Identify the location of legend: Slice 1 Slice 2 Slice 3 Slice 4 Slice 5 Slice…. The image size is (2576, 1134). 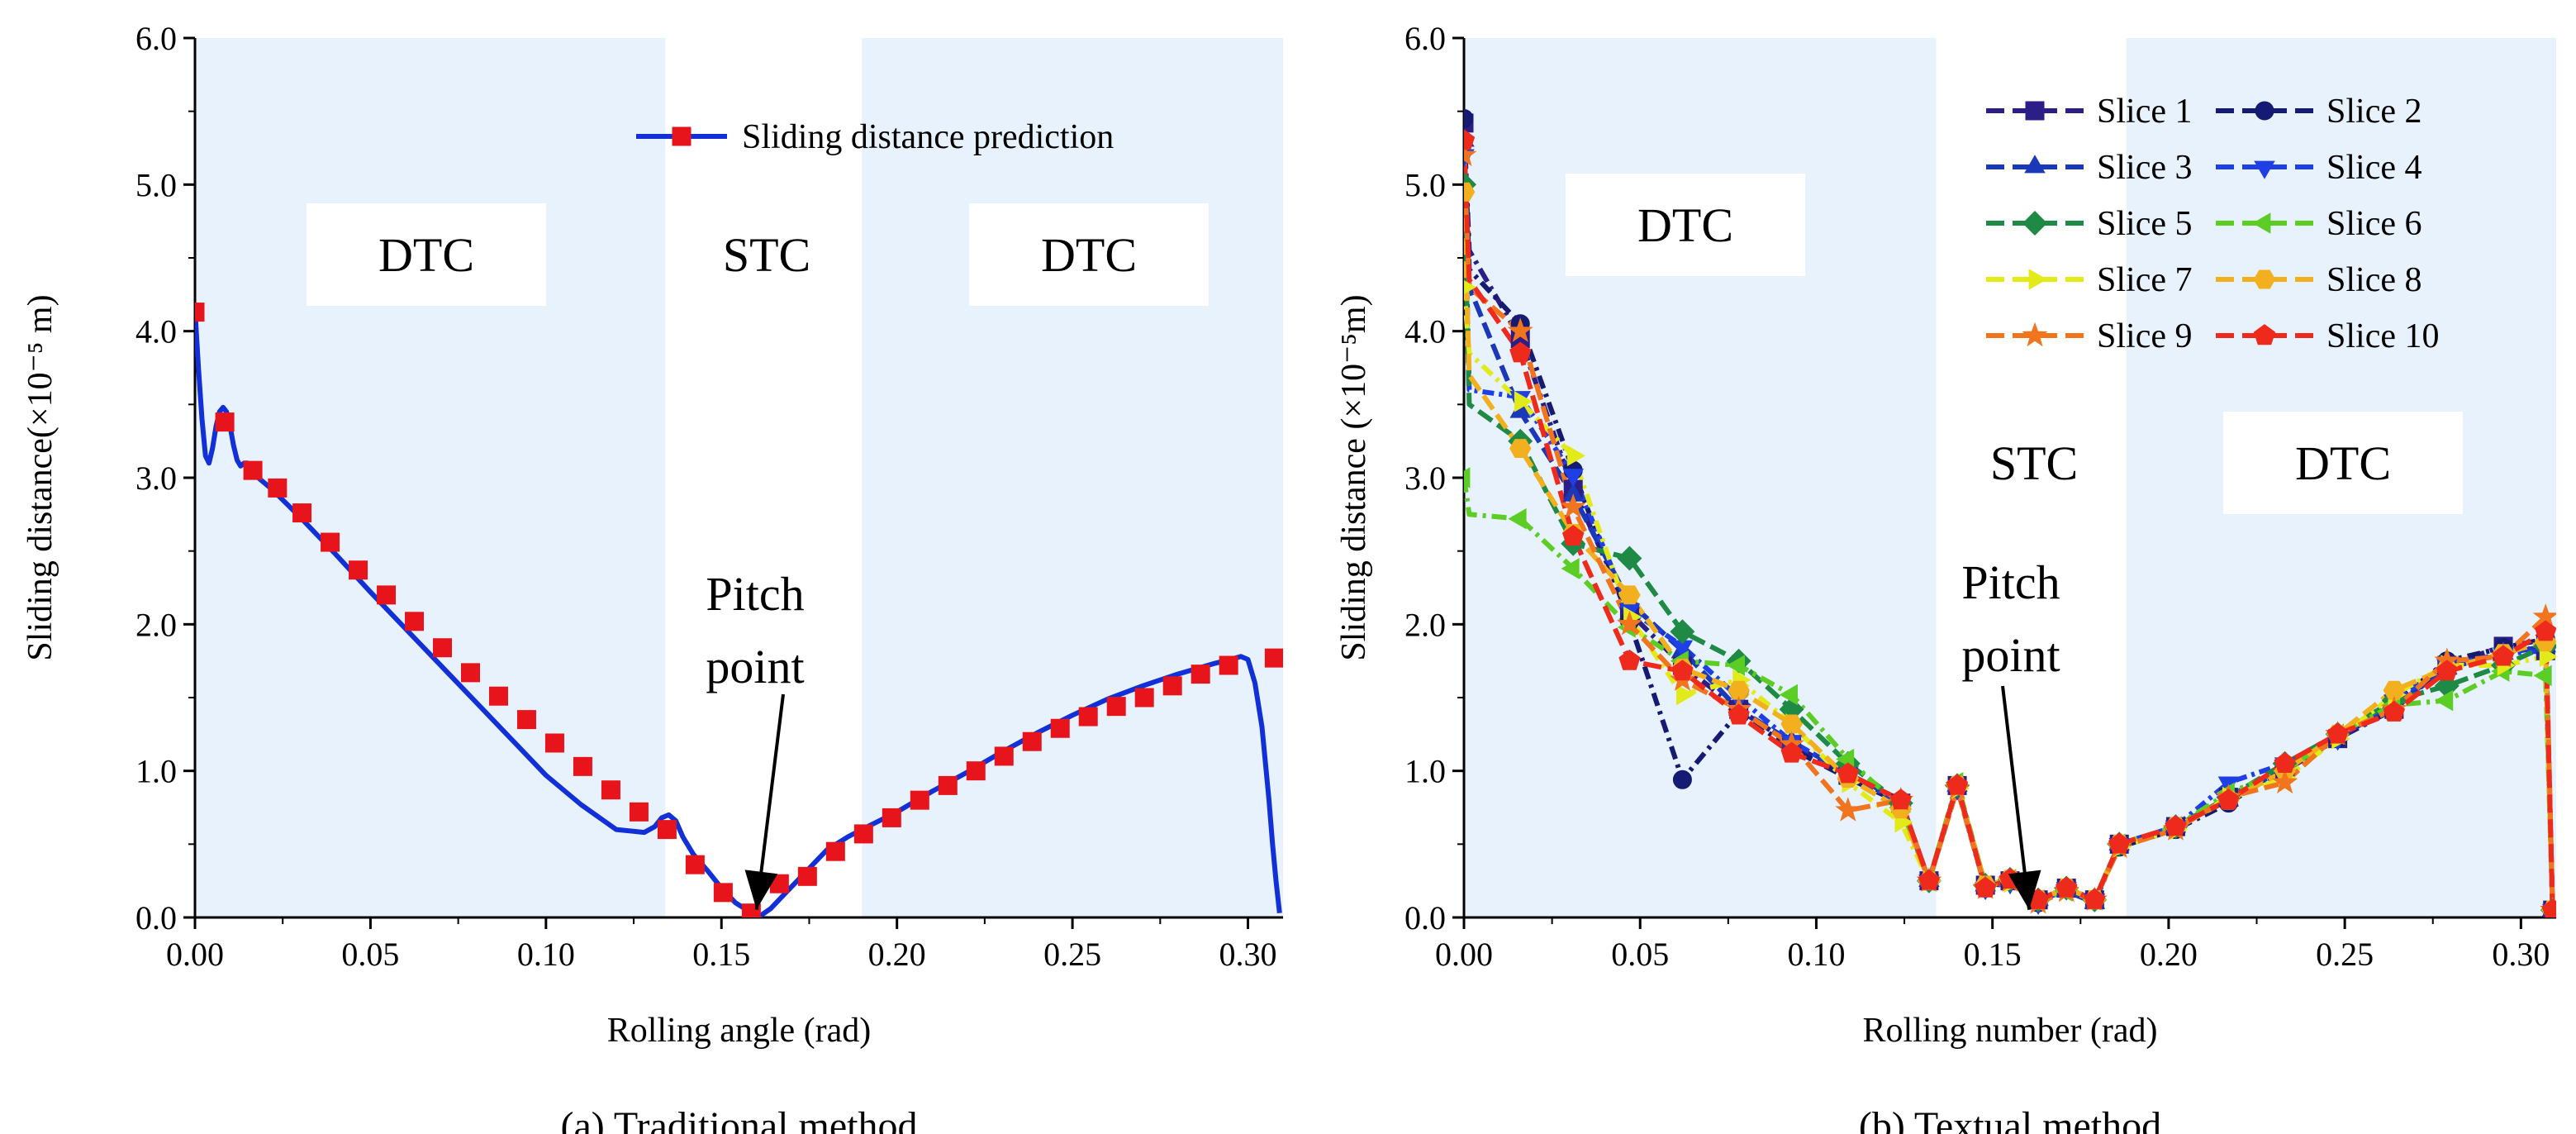
(2212, 224).